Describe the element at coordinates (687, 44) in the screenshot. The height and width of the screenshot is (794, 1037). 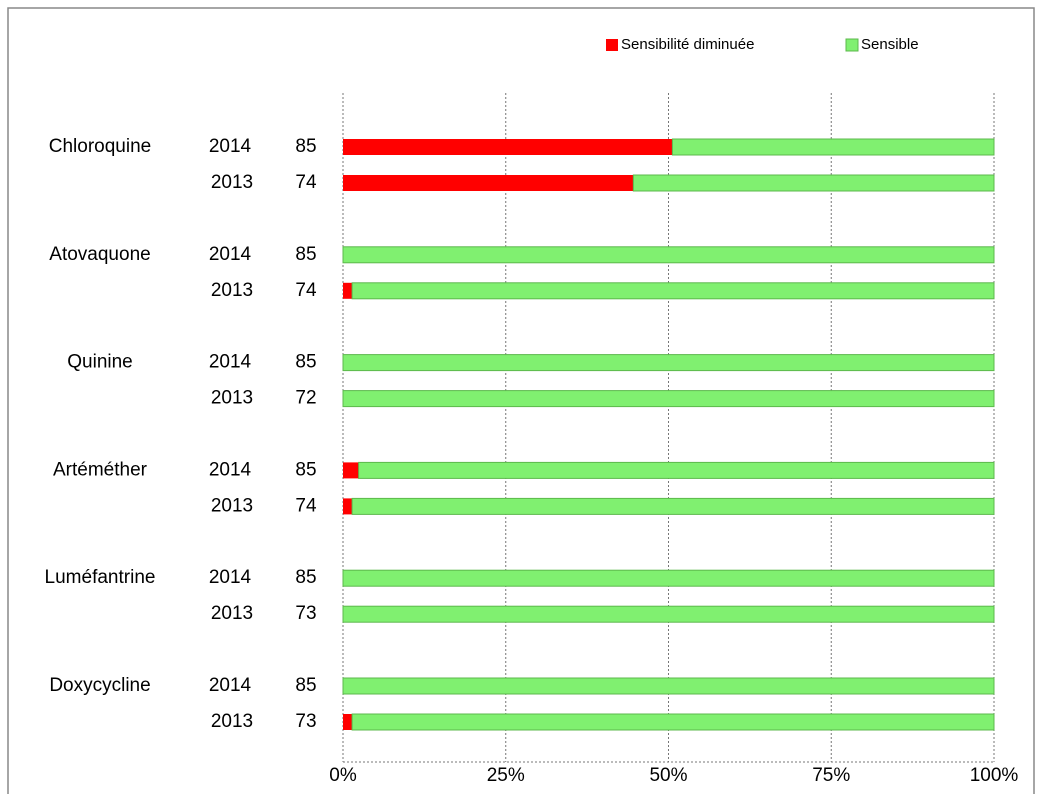
I see `legend-label: Sensibilité diminuée` at that location.